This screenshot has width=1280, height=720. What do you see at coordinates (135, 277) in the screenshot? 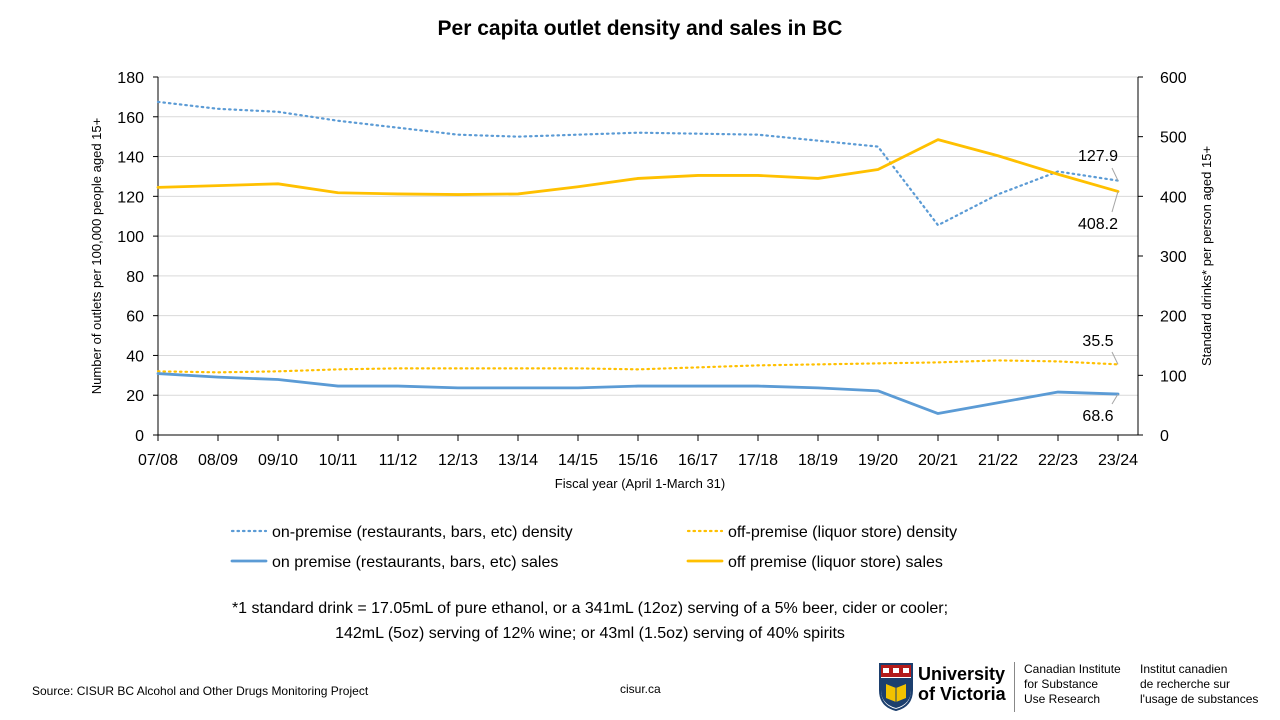
I see `y-left-tick-label: 80` at bounding box center [135, 277].